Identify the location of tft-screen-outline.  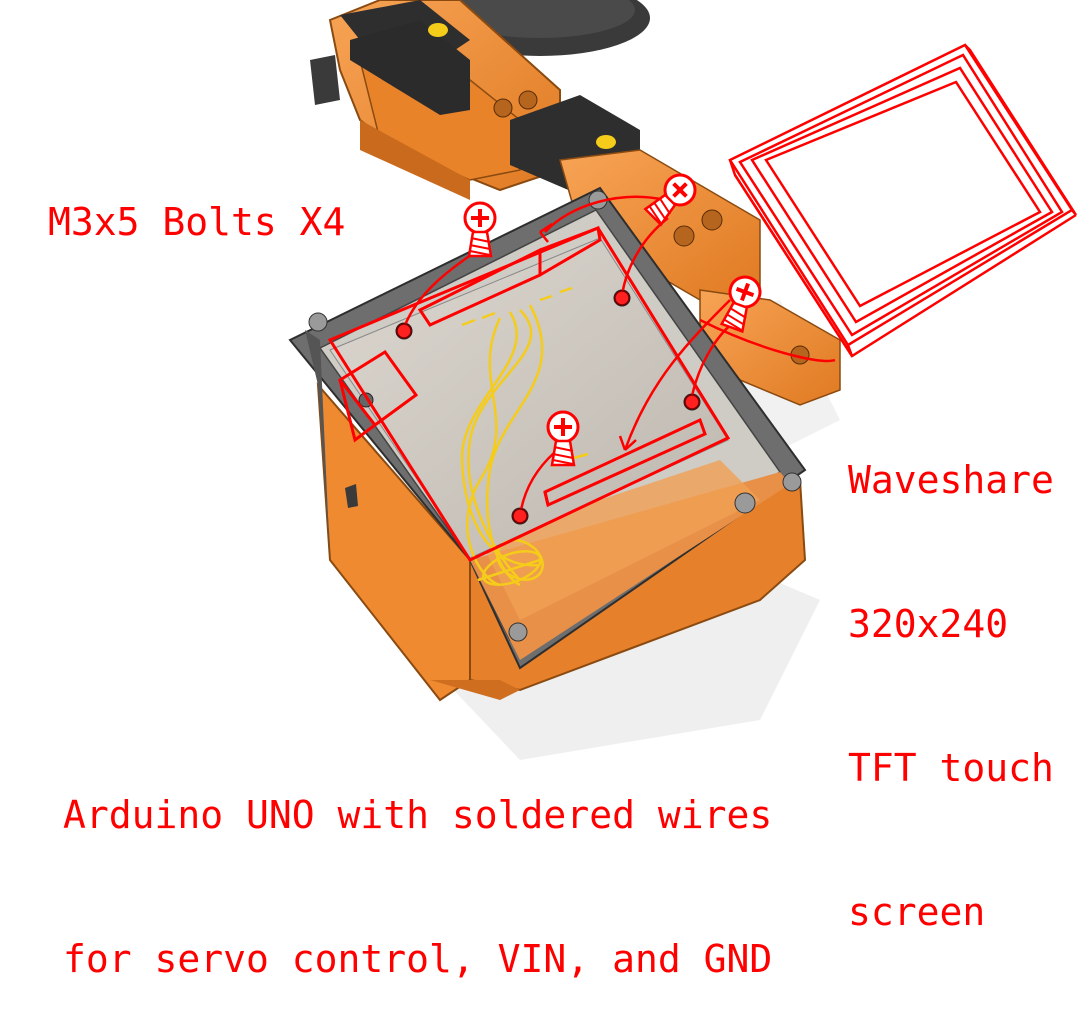
(903, 200).